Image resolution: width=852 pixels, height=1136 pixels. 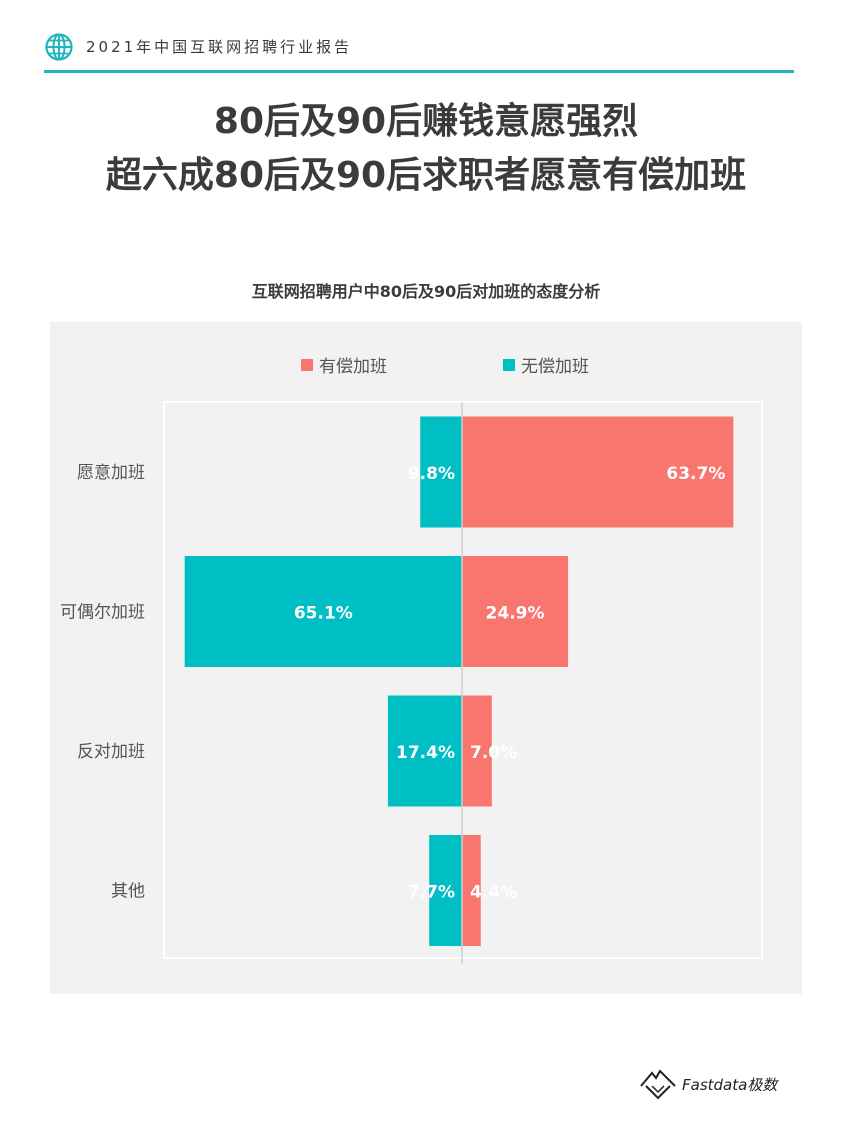 I want to click on data-label-unpaid: 17.4%, so click(x=425, y=753).